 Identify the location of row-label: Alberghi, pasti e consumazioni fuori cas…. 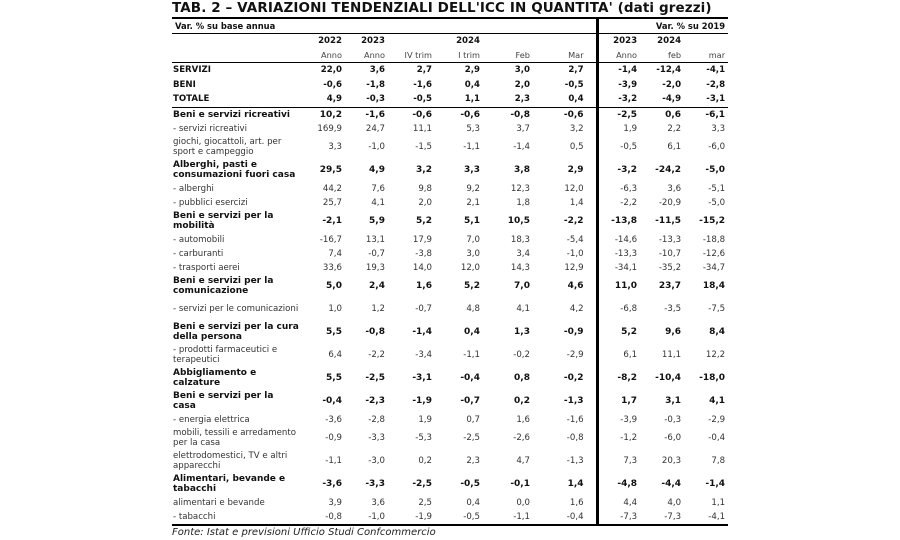
(234, 170).